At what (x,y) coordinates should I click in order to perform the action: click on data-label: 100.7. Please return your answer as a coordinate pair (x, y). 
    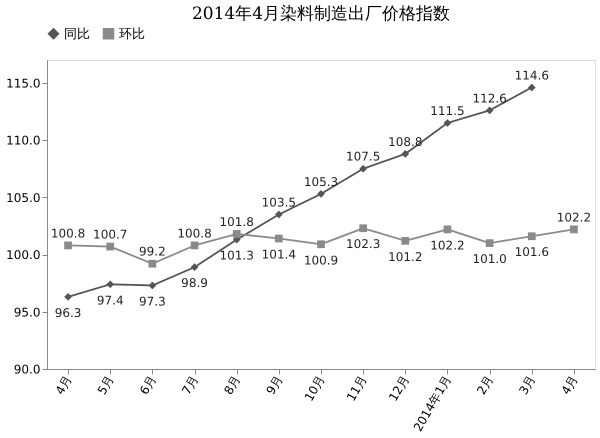
    Looking at the image, I should click on (110, 235).